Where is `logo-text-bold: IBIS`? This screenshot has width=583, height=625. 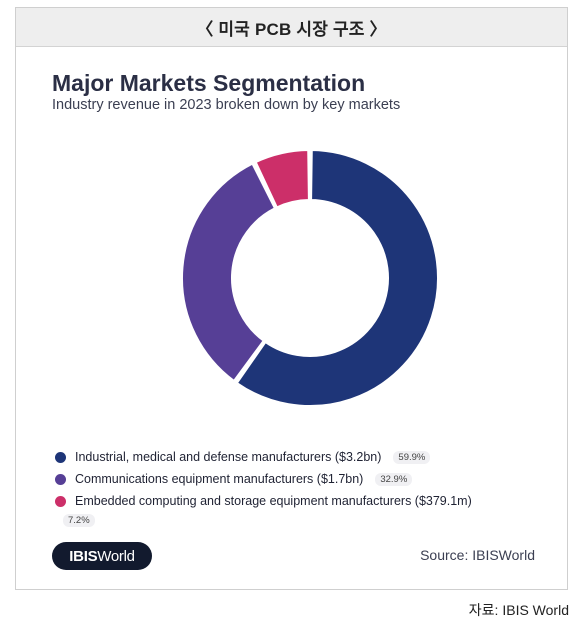 logo-text-bold: IBIS is located at coordinates (83, 556).